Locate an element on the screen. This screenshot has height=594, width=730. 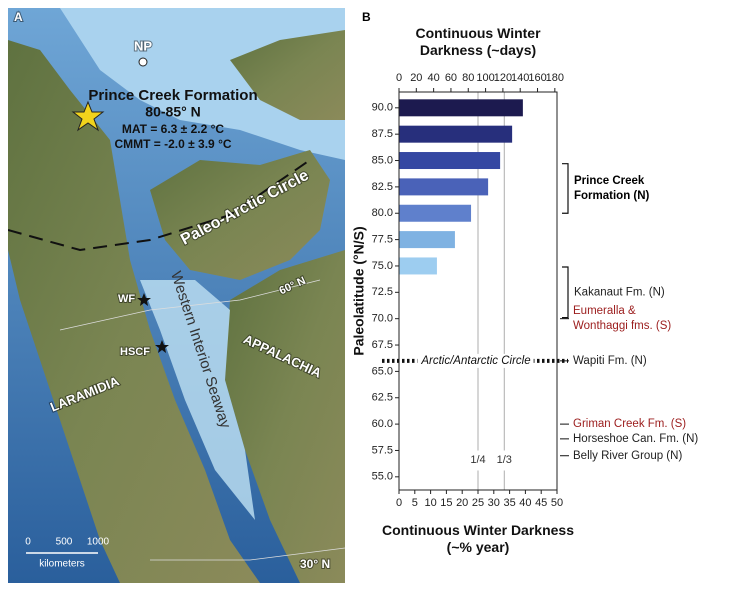
map-label: MAT = 6.3 ± 2.2 °C is located at coordinates (173, 129).